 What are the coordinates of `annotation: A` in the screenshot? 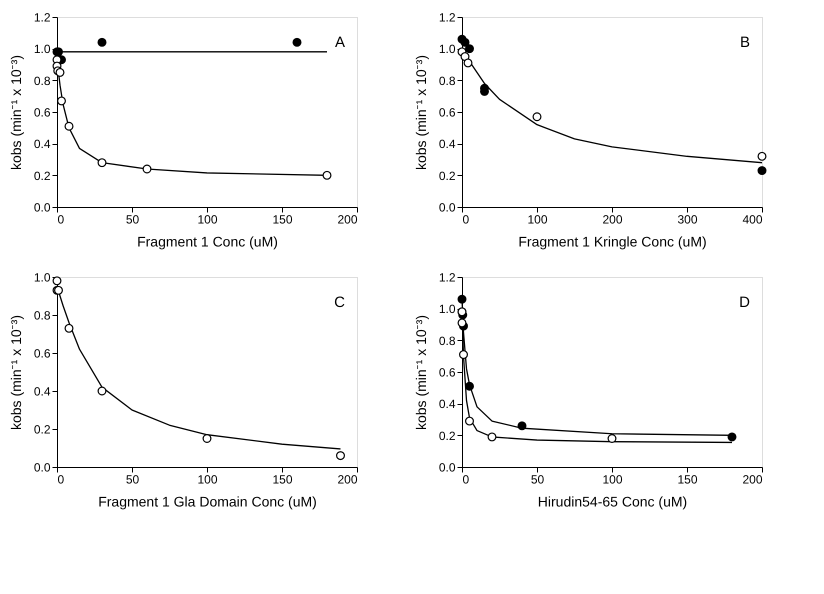 It's located at (339, 42).